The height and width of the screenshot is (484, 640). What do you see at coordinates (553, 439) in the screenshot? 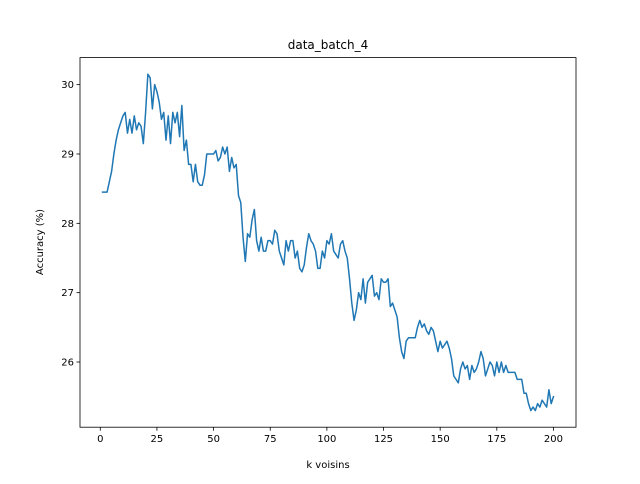
I see `x-tick-label: 200` at bounding box center [553, 439].